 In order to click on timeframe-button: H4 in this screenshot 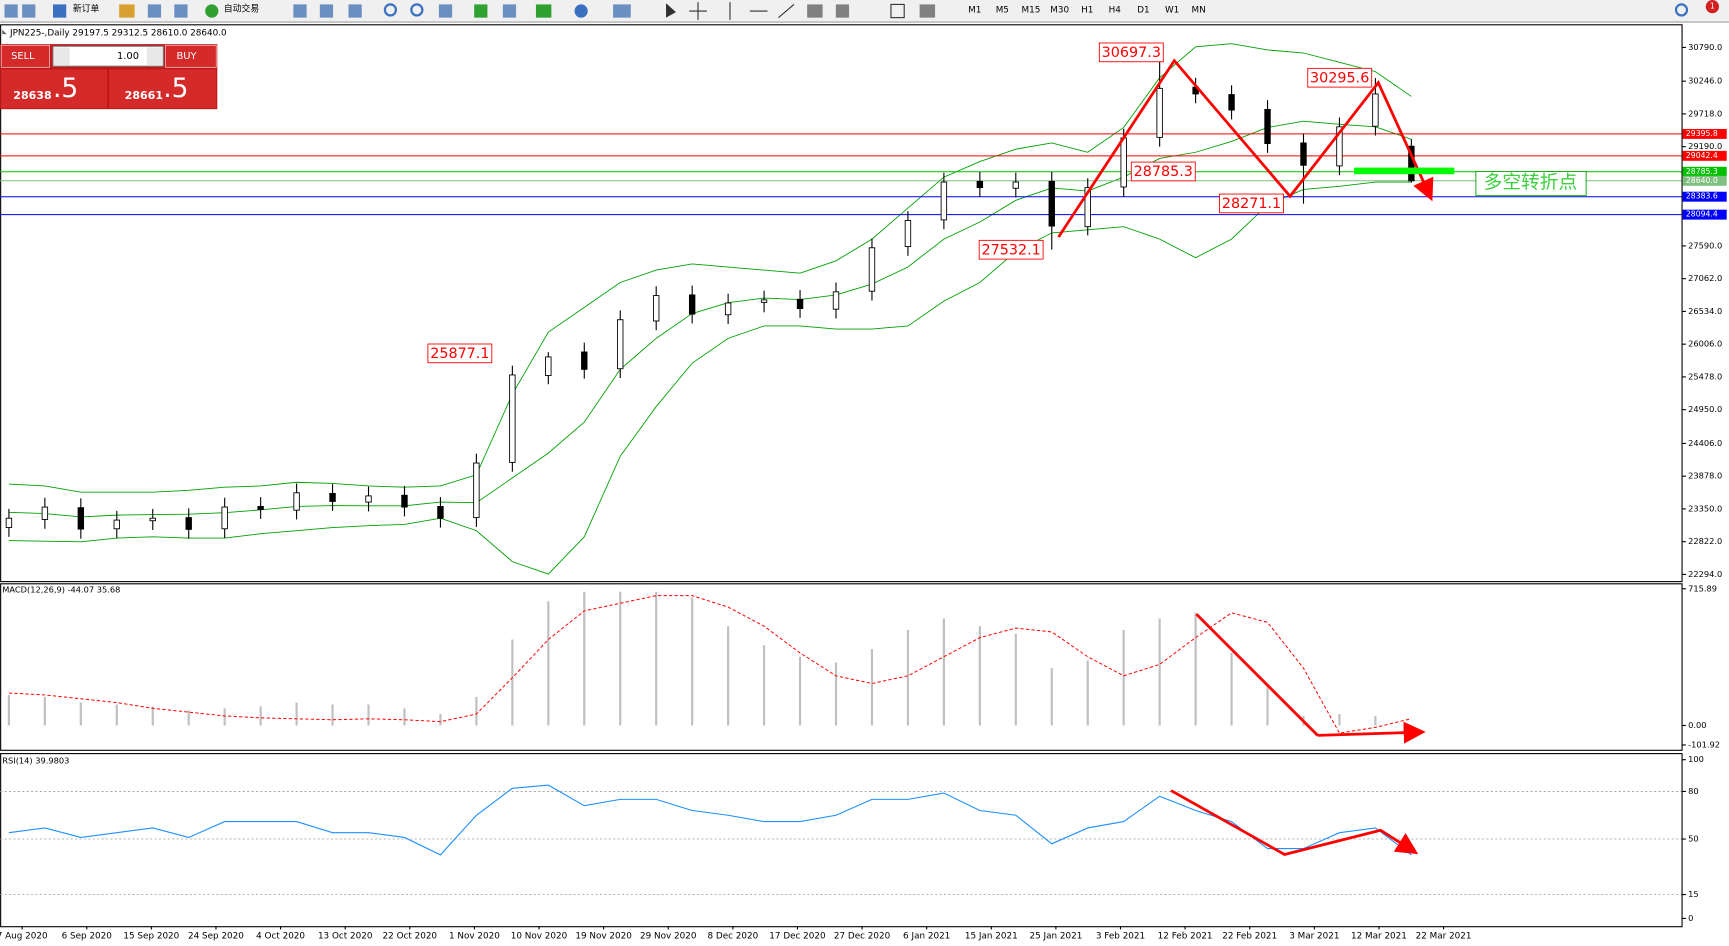, I will do `click(1115, 10)`.